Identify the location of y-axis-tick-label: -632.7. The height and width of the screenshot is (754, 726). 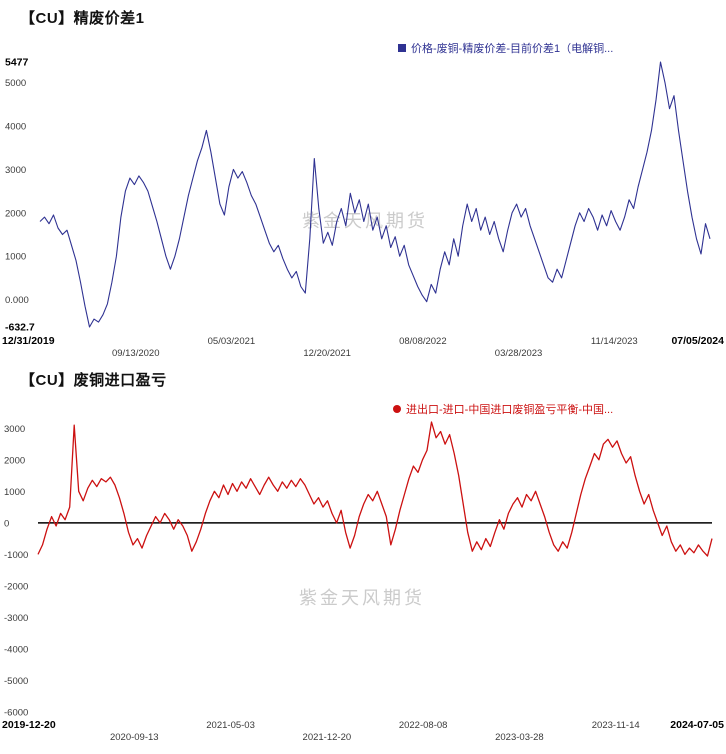
(20, 328).